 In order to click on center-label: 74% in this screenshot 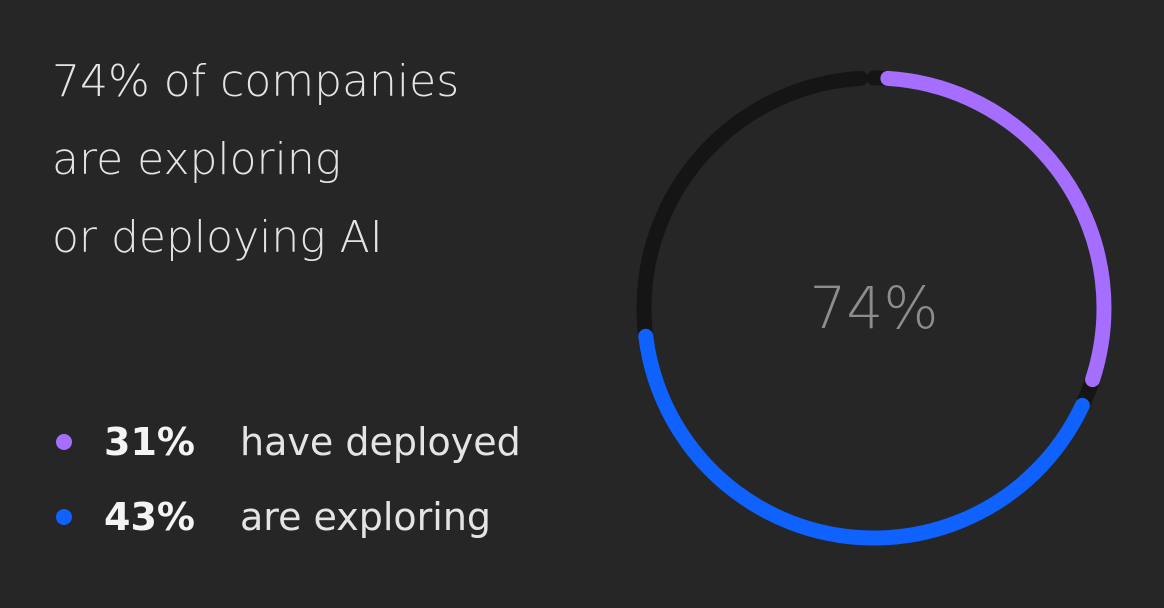, I will do `click(874, 308)`.